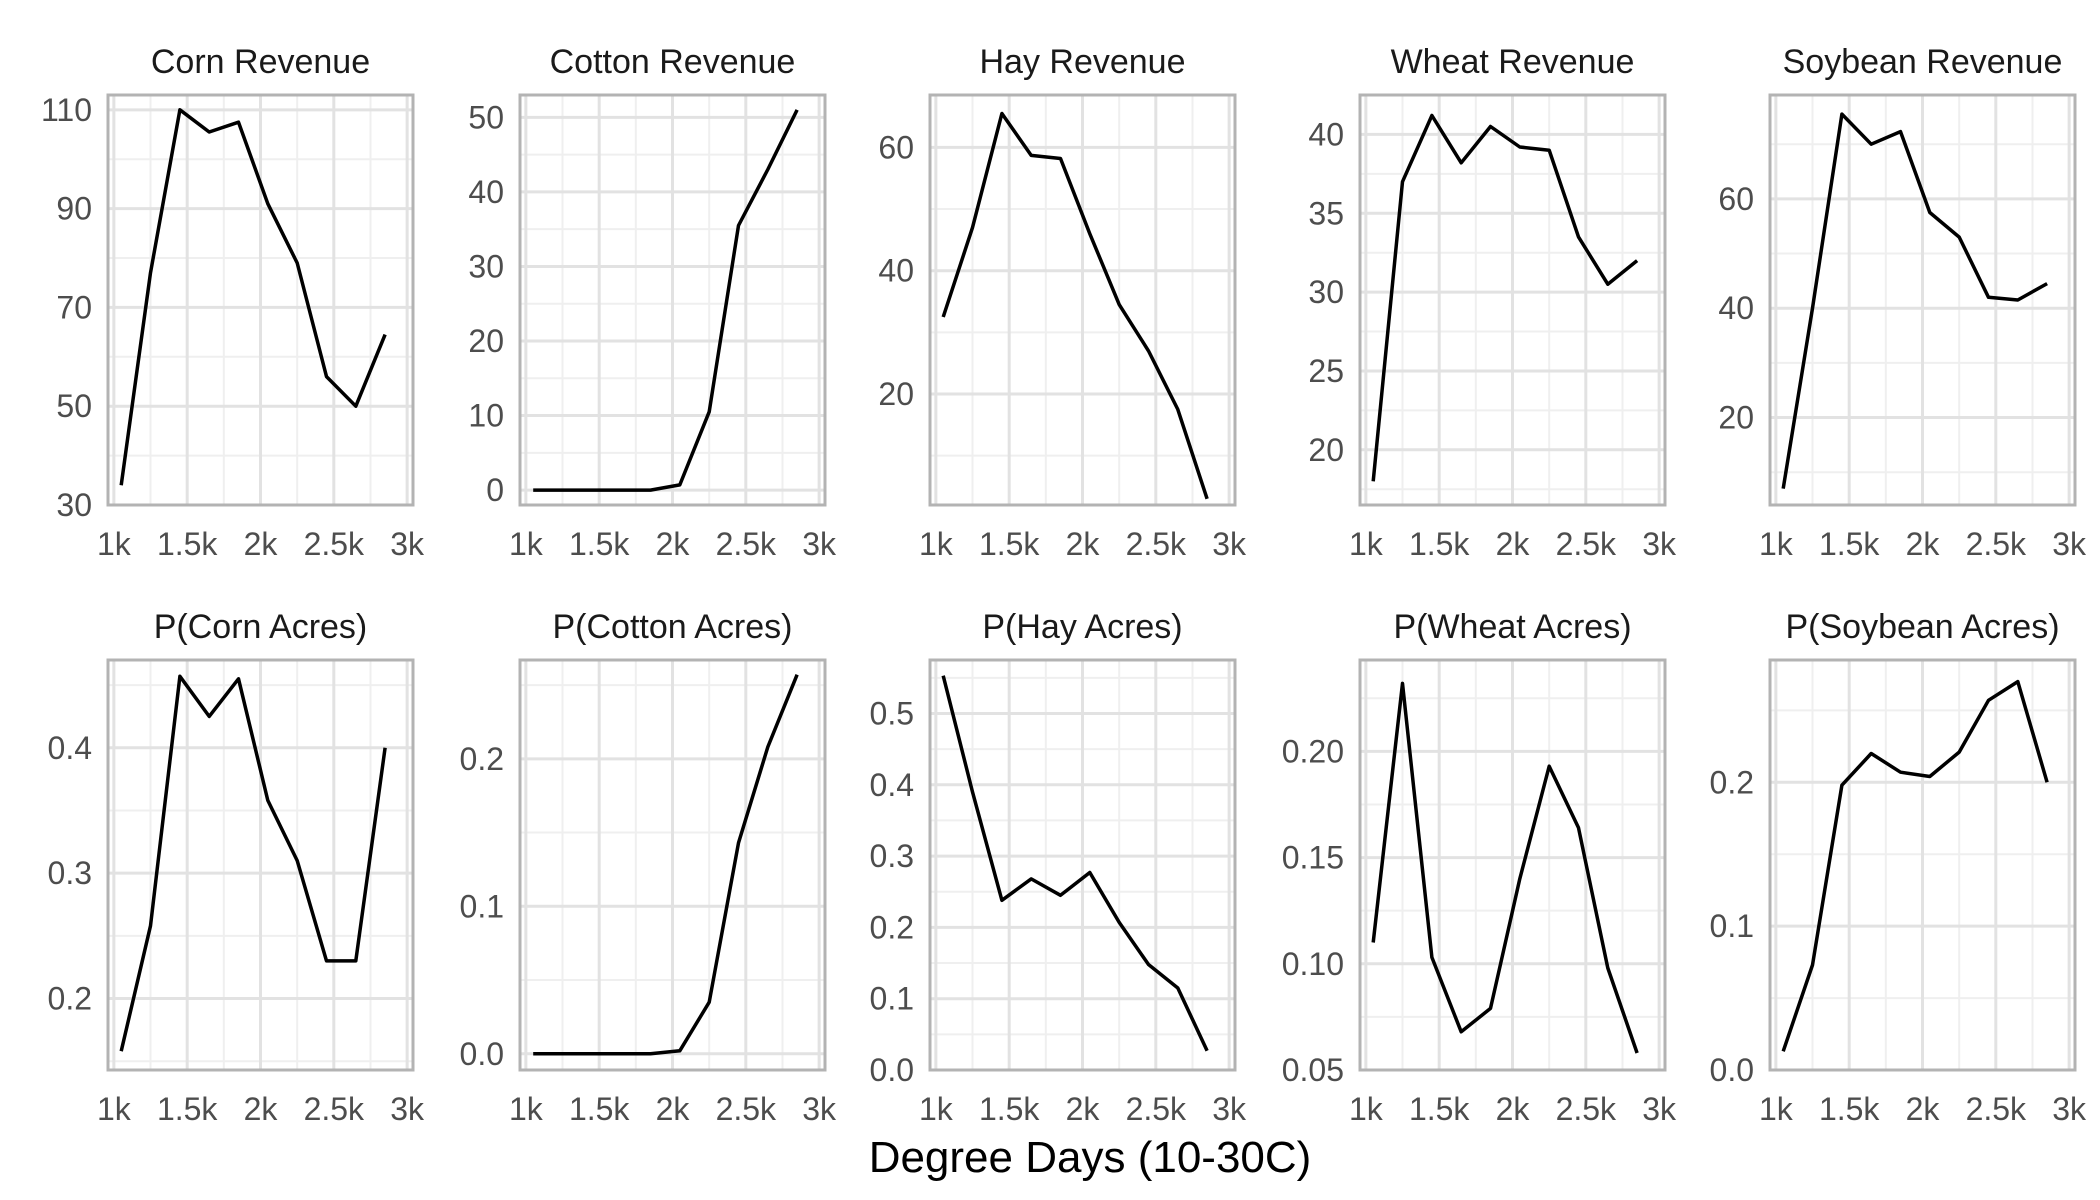 The width and height of the screenshot is (2100, 1200). Describe the element at coordinates (1082, 62) in the screenshot. I see `panel-title: Hay Revenue` at that location.